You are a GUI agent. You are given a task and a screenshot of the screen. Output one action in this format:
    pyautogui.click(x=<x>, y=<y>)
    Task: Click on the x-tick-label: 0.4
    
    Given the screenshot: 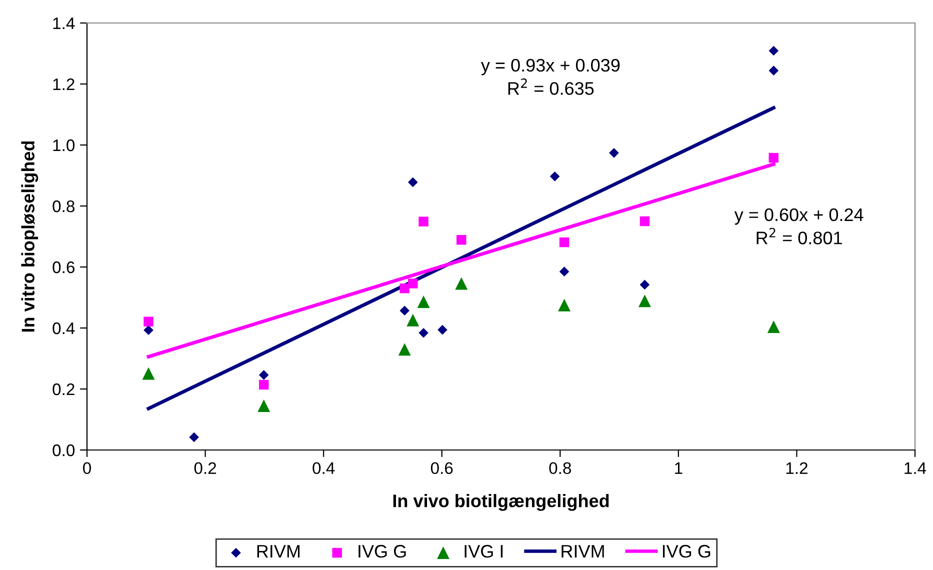 What is the action you would take?
    pyautogui.click(x=323, y=468)
    